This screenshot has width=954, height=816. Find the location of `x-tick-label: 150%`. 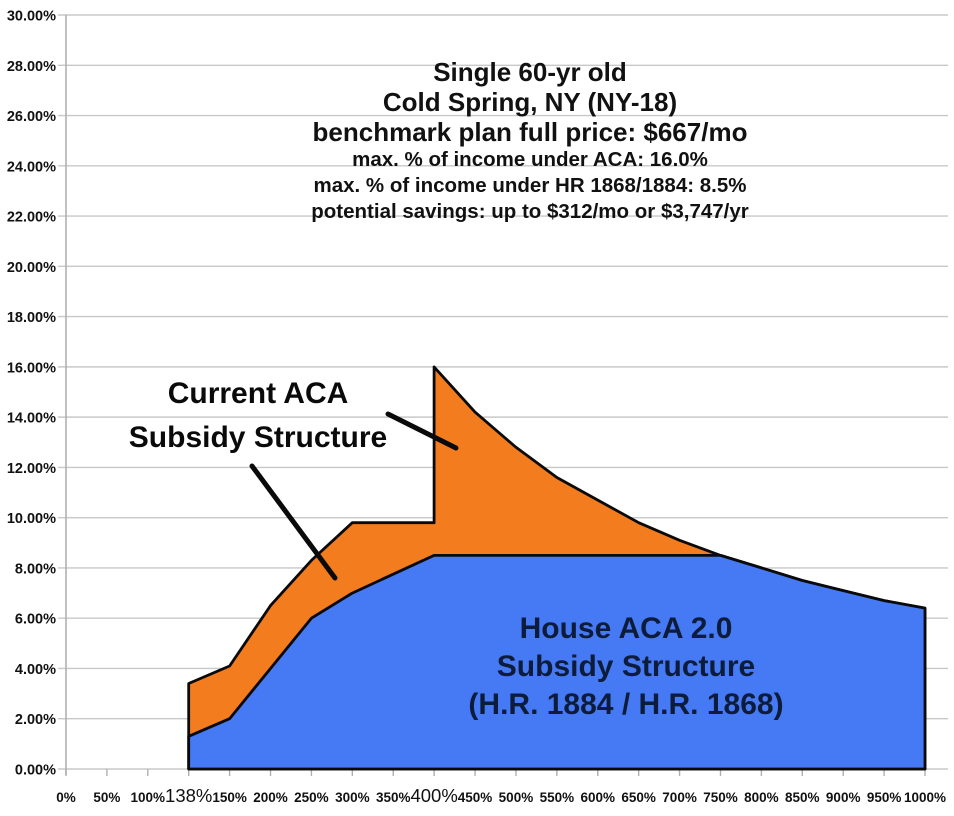

x-tick-label: 150% is located at coordinates (229, 797).